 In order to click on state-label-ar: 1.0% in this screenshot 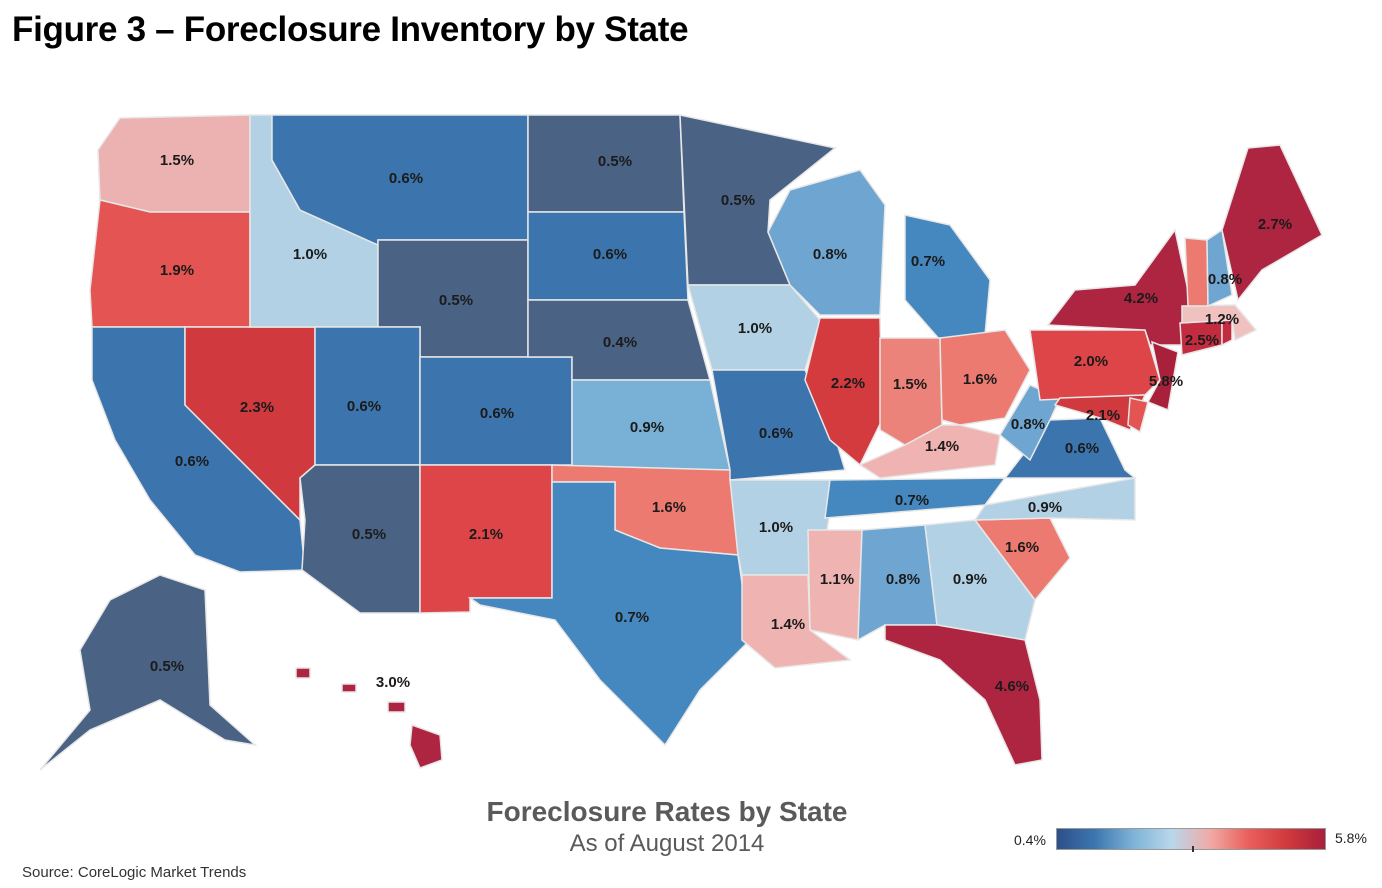, I will do `click(776, 527)`.